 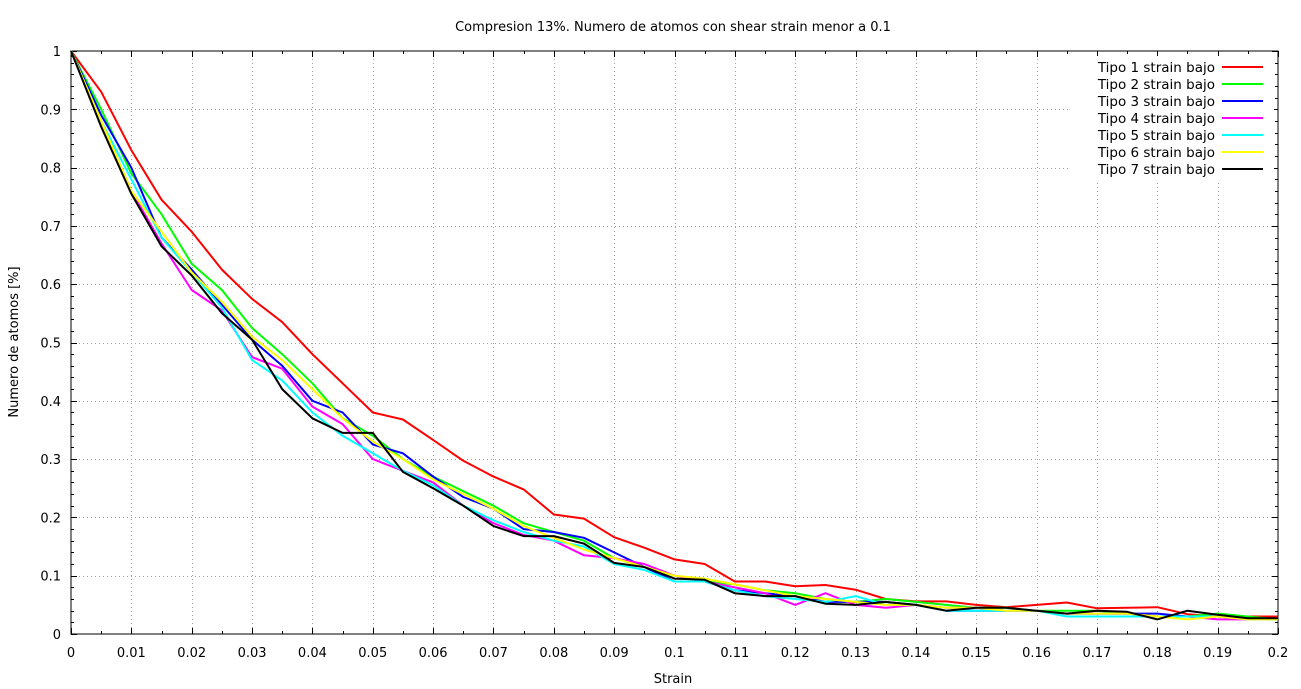 I want to click on x-tick-label: 0.13, so click(x=855, y=653).